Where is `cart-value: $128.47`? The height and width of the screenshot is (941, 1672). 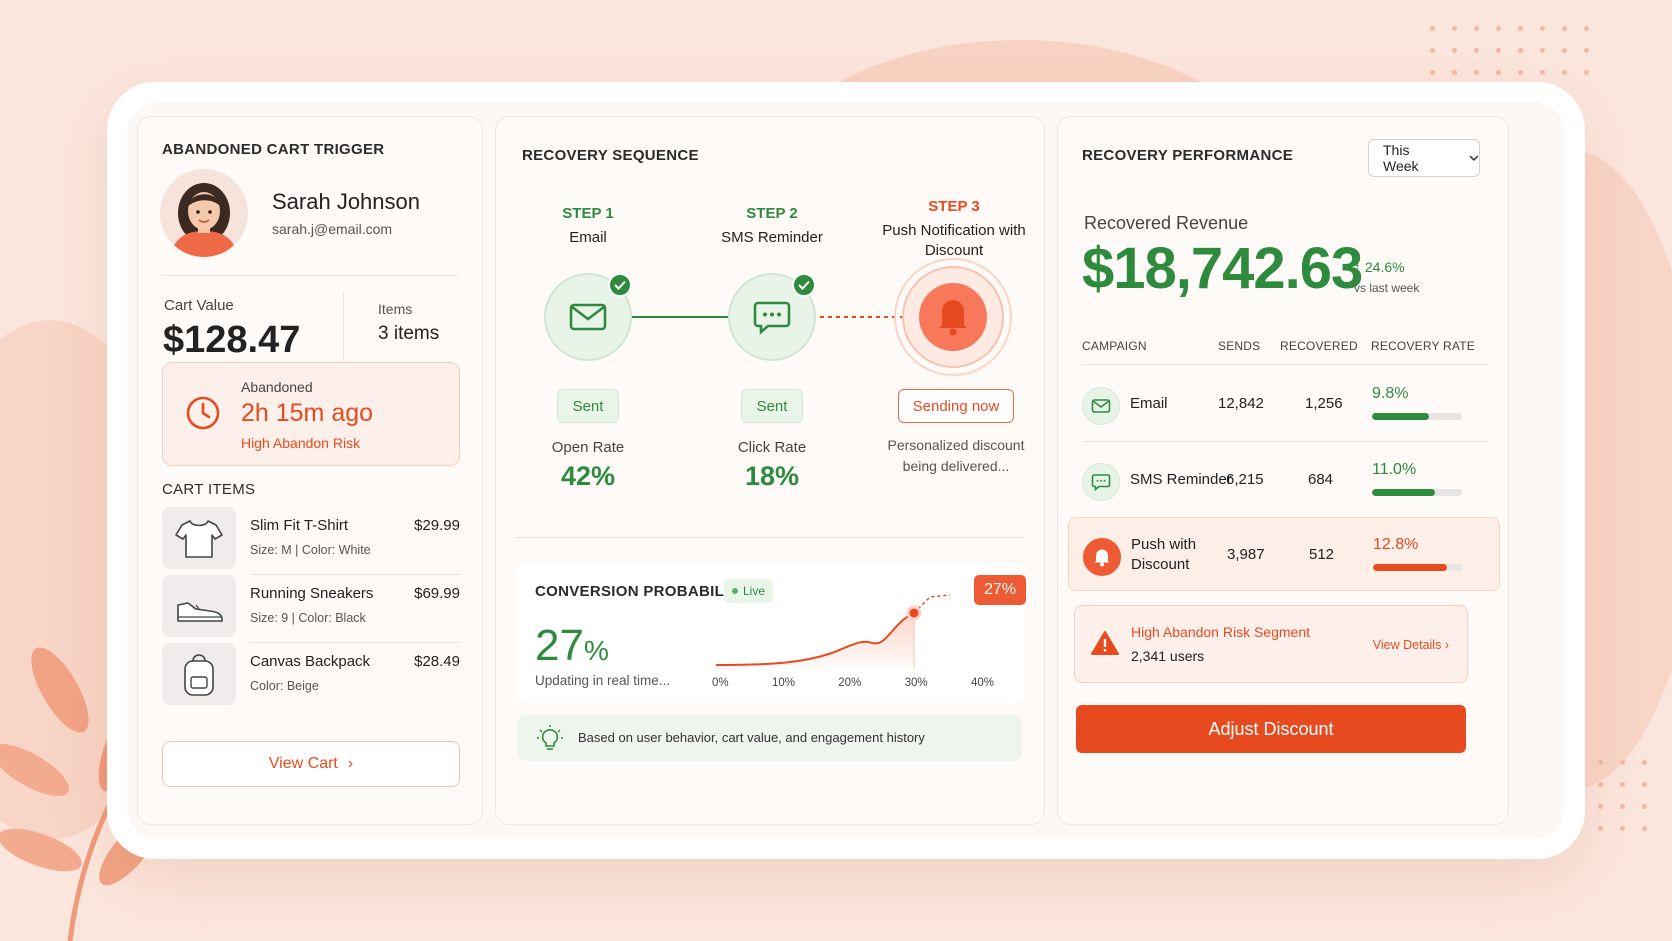 cart-value: $128.47 is located at coordinates (231, 340).